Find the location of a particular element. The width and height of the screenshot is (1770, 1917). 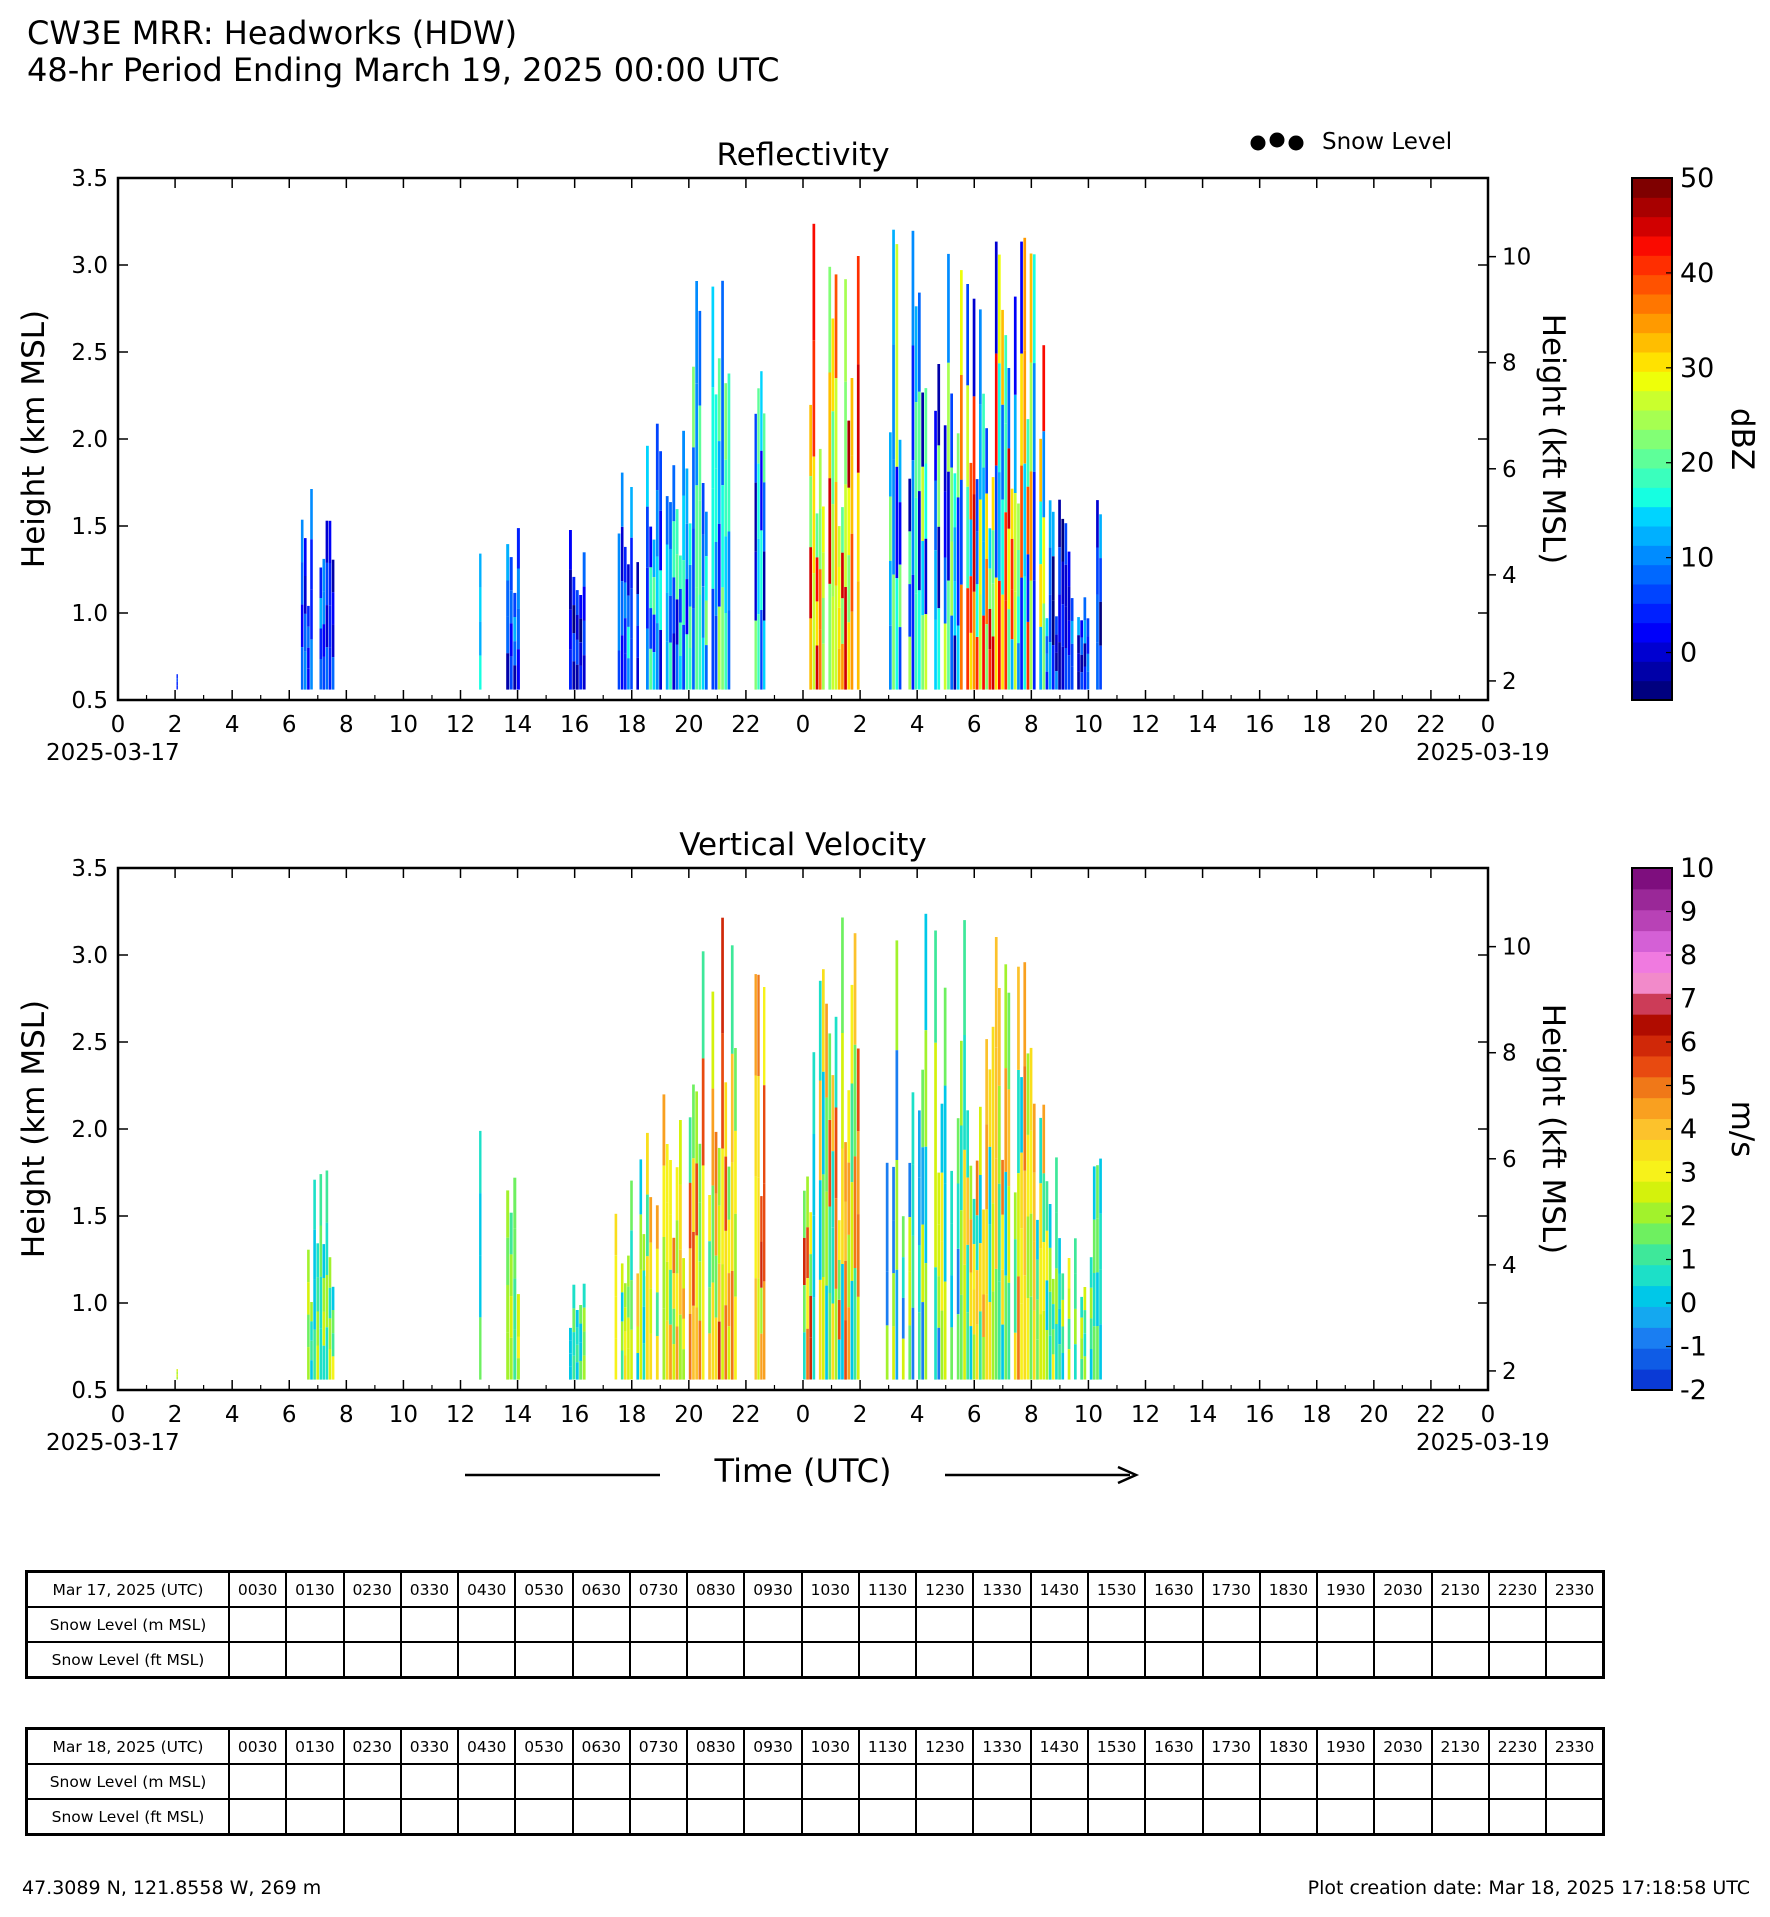

refl-colorbar-segment is located at coordinates (1652, 671).